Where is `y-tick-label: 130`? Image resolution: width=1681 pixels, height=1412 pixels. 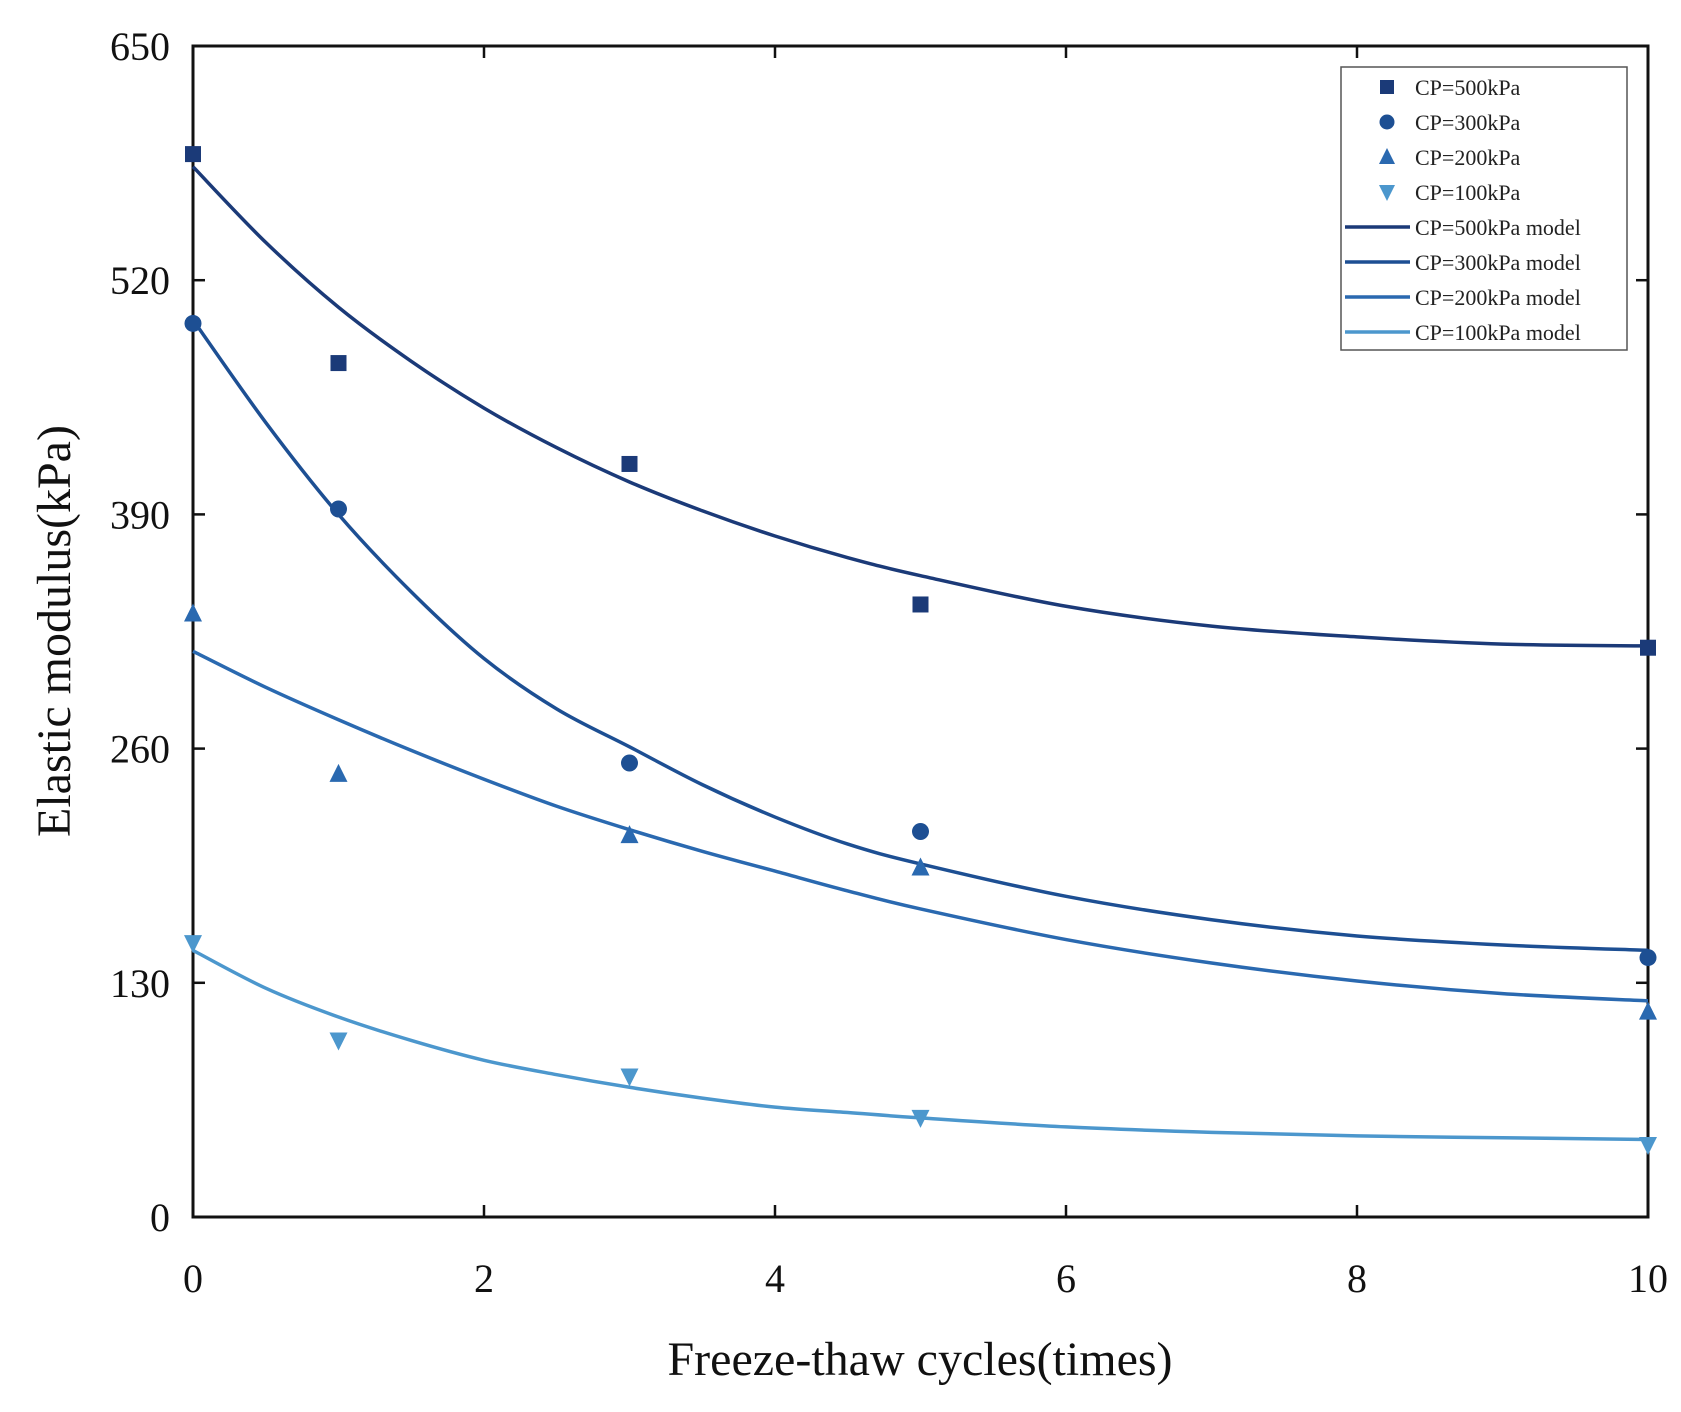
y-tick-label: 130 is located at coordinates (140, 983).